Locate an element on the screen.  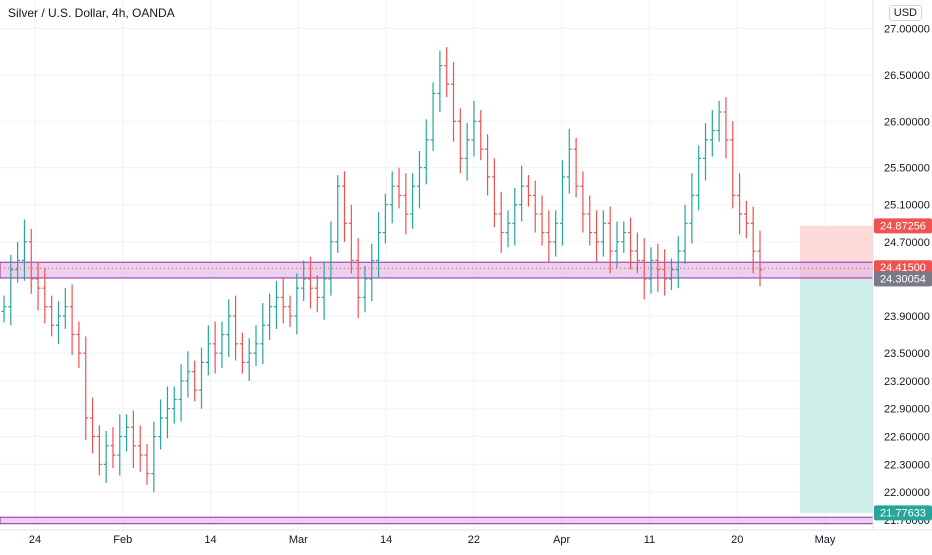
price-label-text: 24.30054 is located at coordinates (903, 279).